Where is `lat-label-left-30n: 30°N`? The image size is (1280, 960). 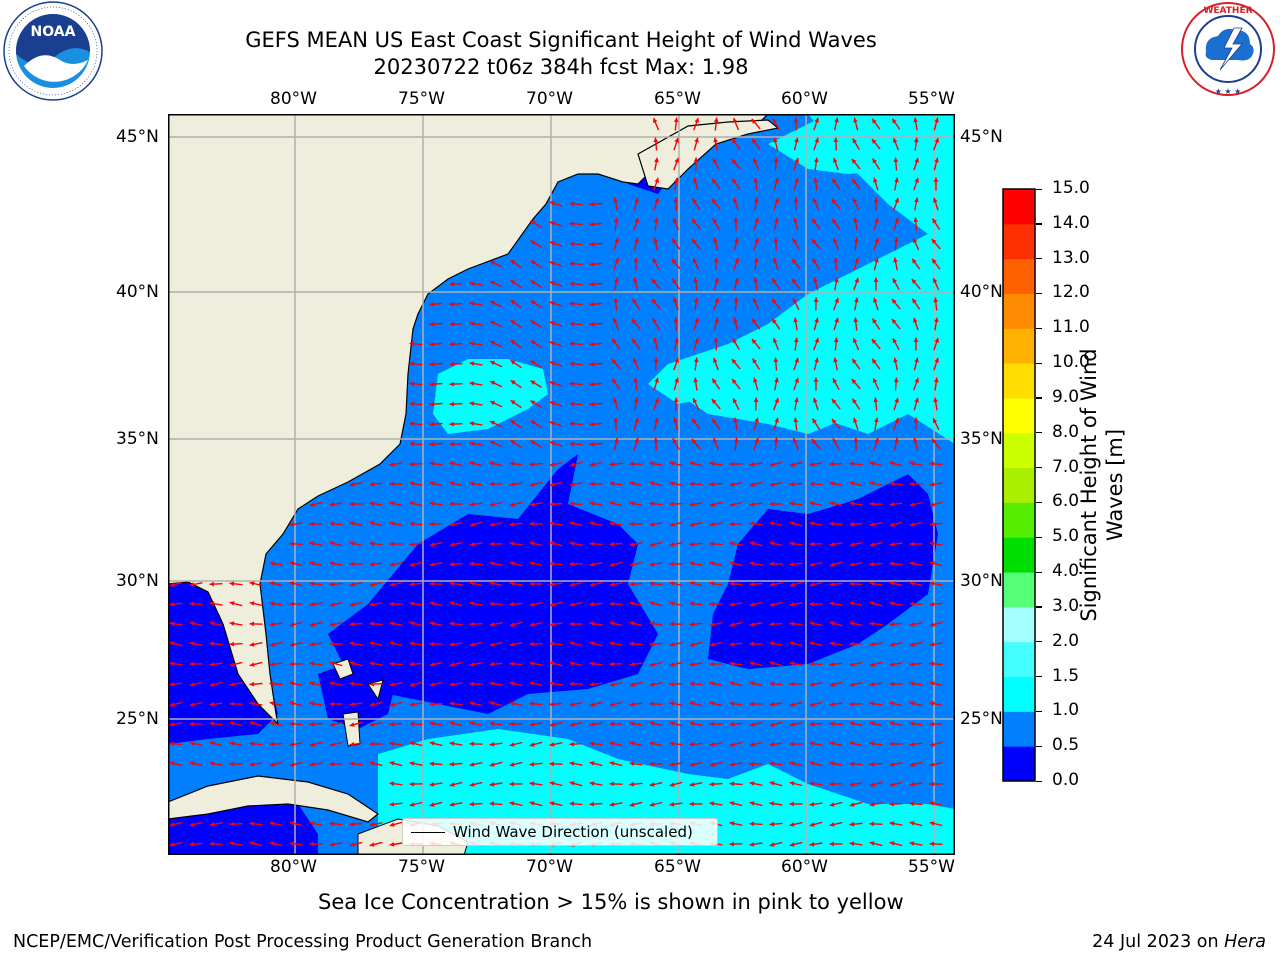
lat-label-left-30n: 30°N is located at coordinates (137, 581).